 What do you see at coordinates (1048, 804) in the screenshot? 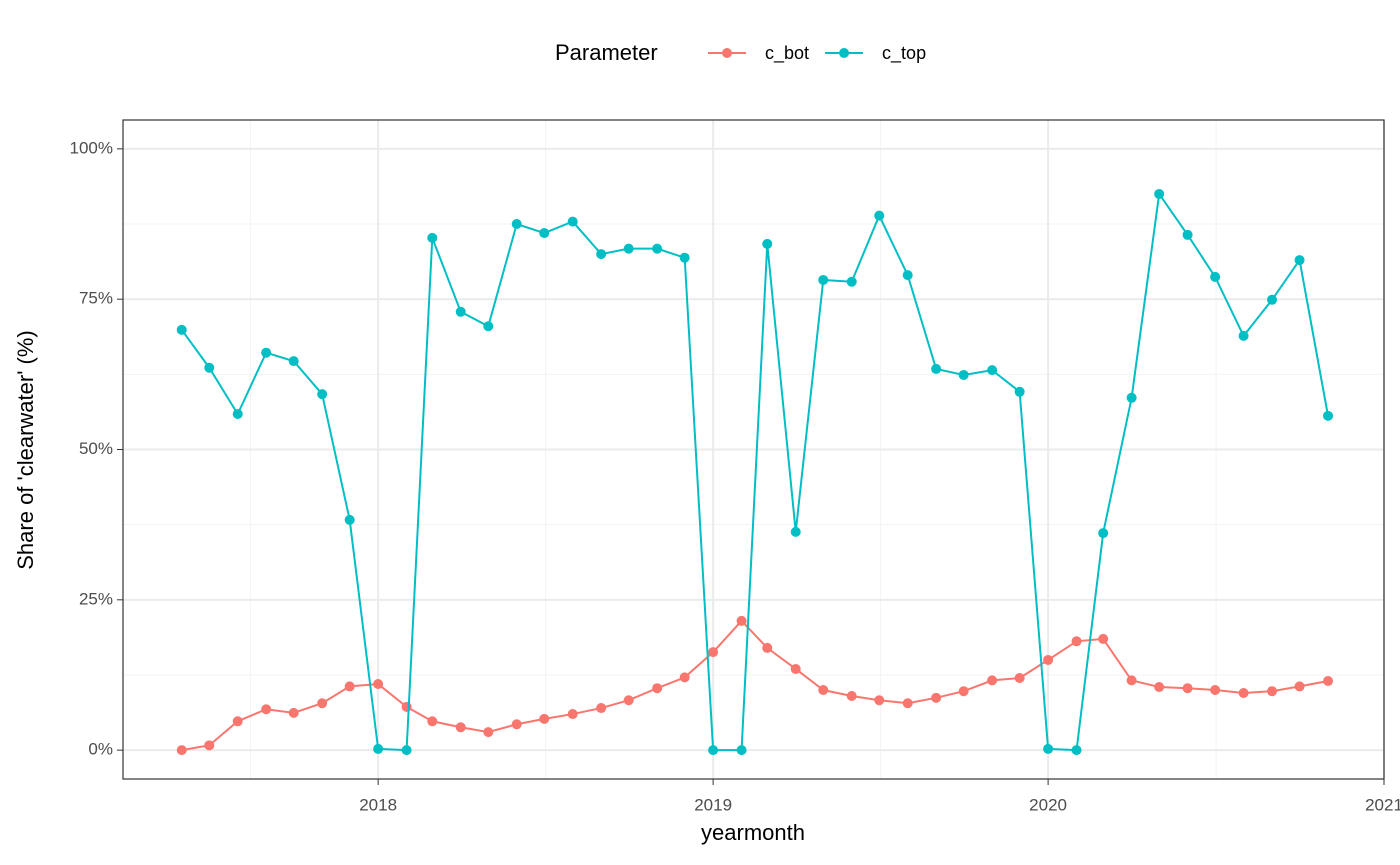
I see `x-tick-label: 2020` at bounding box center [1048, 804].